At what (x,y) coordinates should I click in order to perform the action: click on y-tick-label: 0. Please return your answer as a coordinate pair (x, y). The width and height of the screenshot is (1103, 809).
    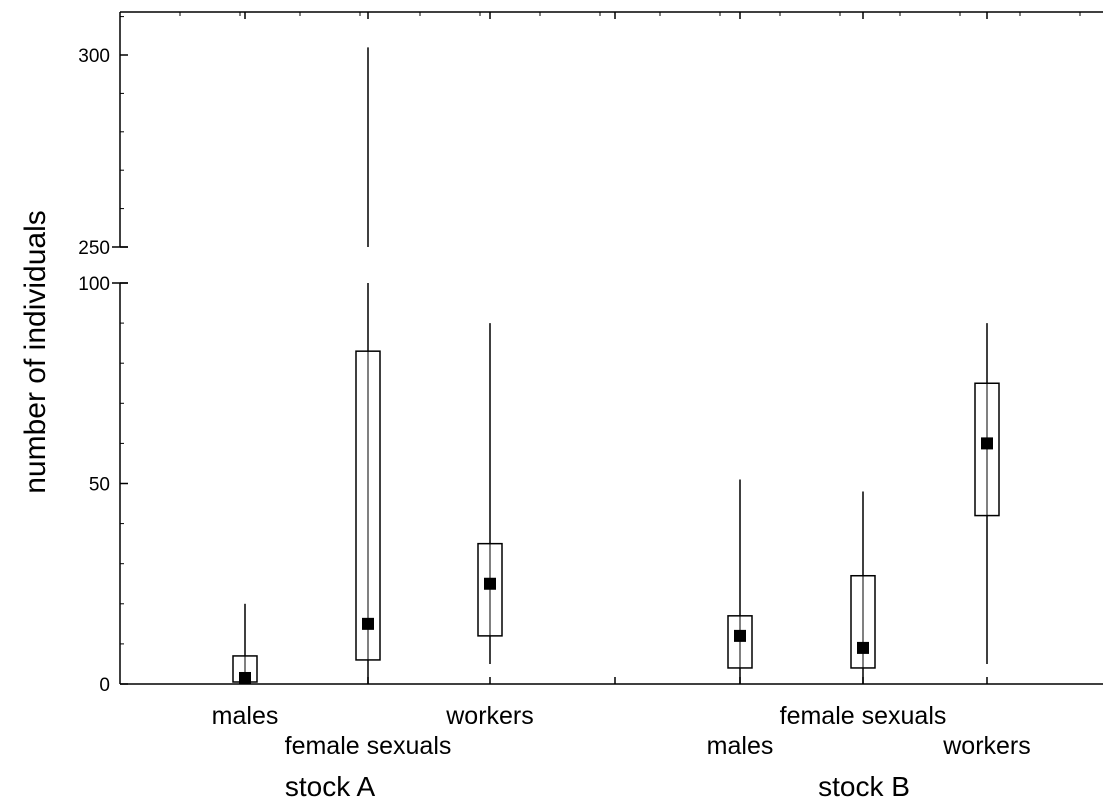
    Looking at the image, I should click on (104, 685).